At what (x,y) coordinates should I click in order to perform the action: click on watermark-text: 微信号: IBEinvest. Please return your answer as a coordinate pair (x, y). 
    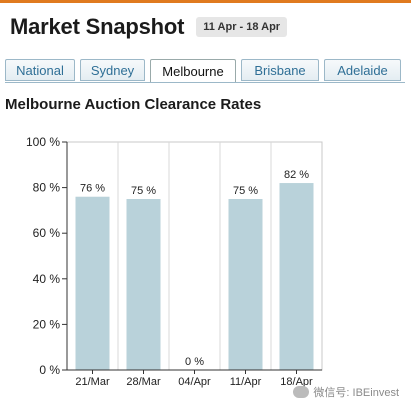
    Looking at the image, I should click on (356, 393).